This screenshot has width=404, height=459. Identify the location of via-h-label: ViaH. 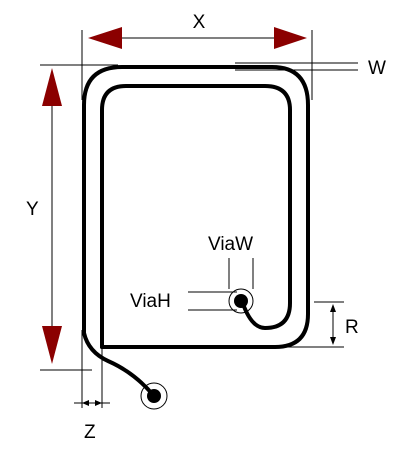
(150, 301).